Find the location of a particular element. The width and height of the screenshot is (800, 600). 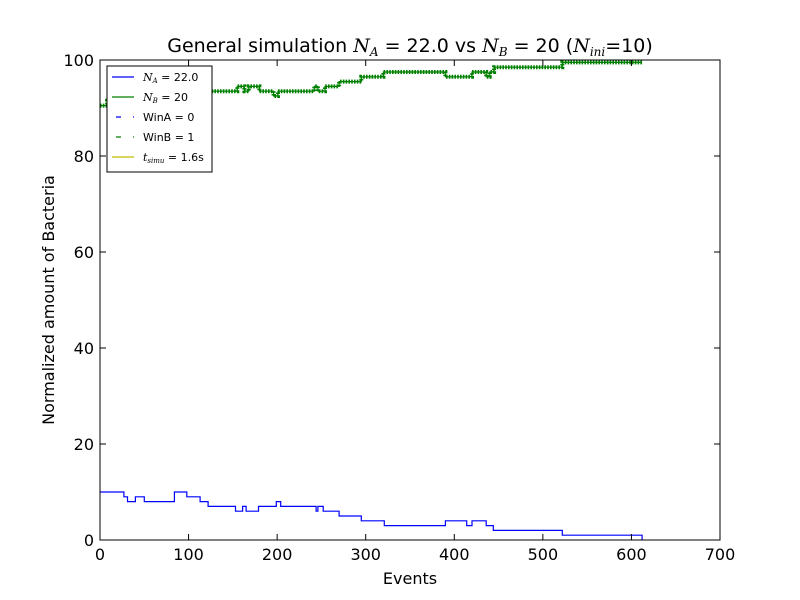

y-tick-label: 20 is located at coordinates (84, 444).